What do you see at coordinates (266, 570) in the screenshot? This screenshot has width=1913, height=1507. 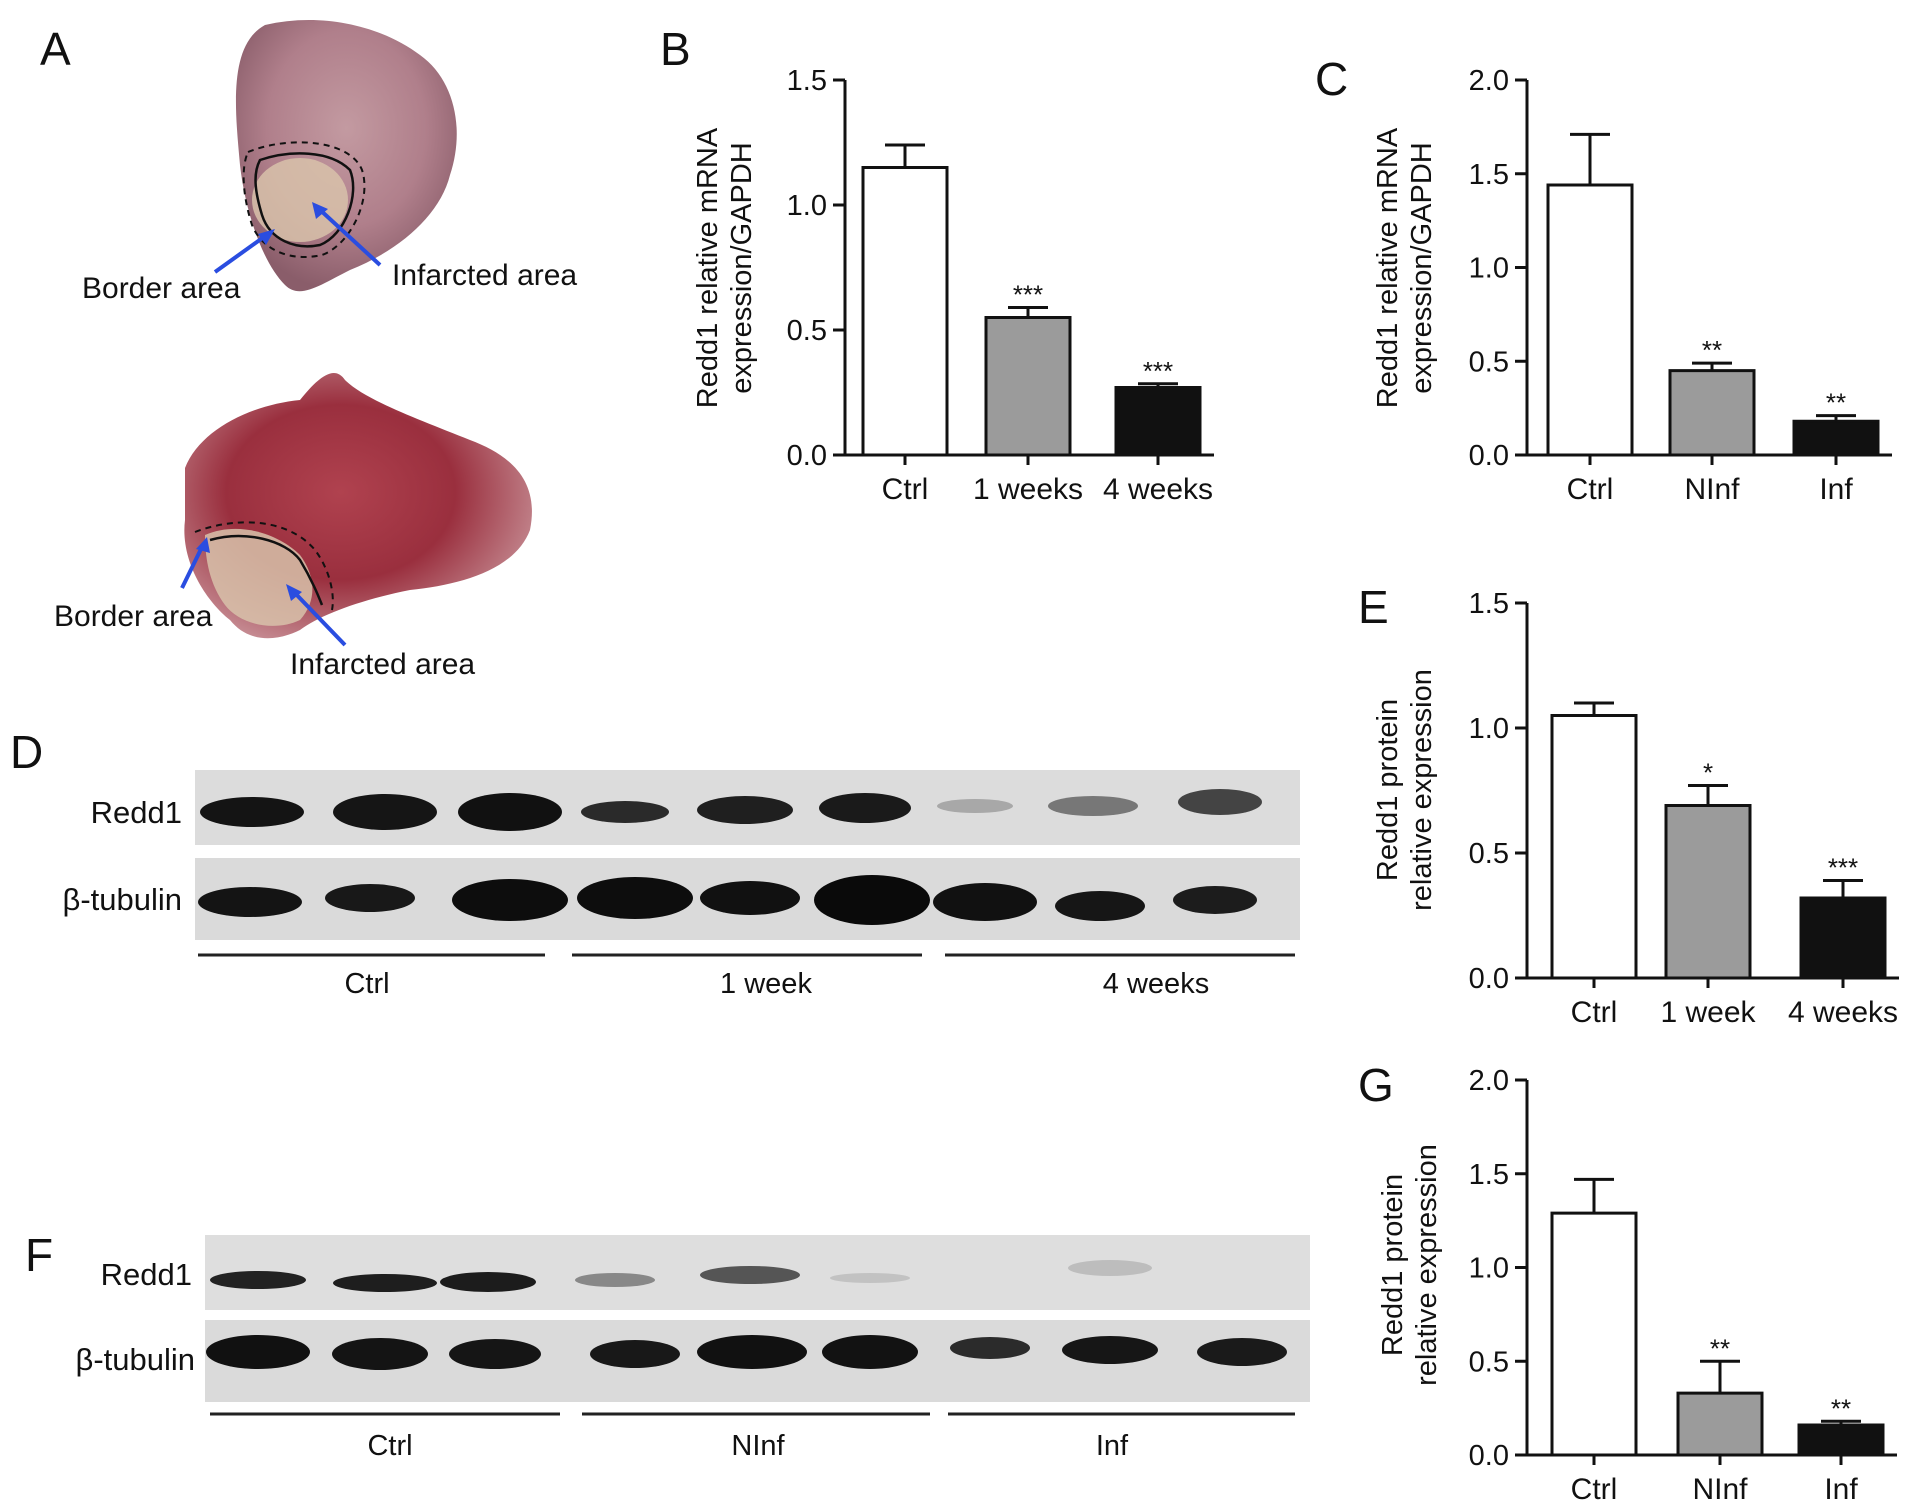 I see `infarct-outline-bottom` at bounding box center [266, 570].